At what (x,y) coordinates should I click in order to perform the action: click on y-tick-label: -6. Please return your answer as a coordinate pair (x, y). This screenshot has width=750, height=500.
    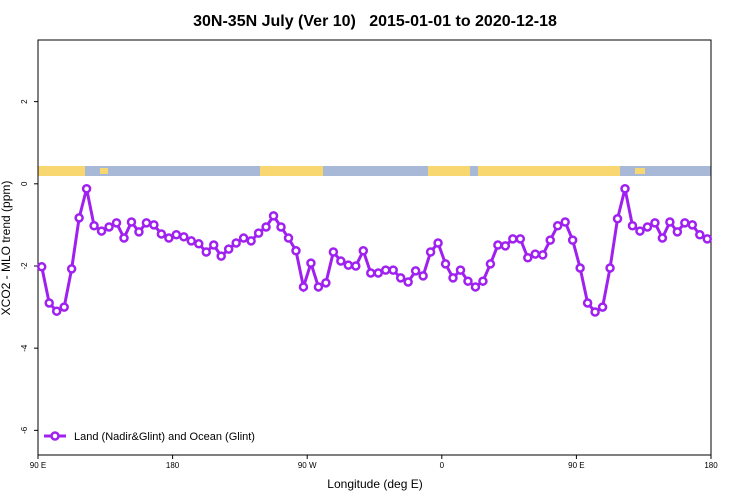
    Looking at the image, I should click on (24, 430).